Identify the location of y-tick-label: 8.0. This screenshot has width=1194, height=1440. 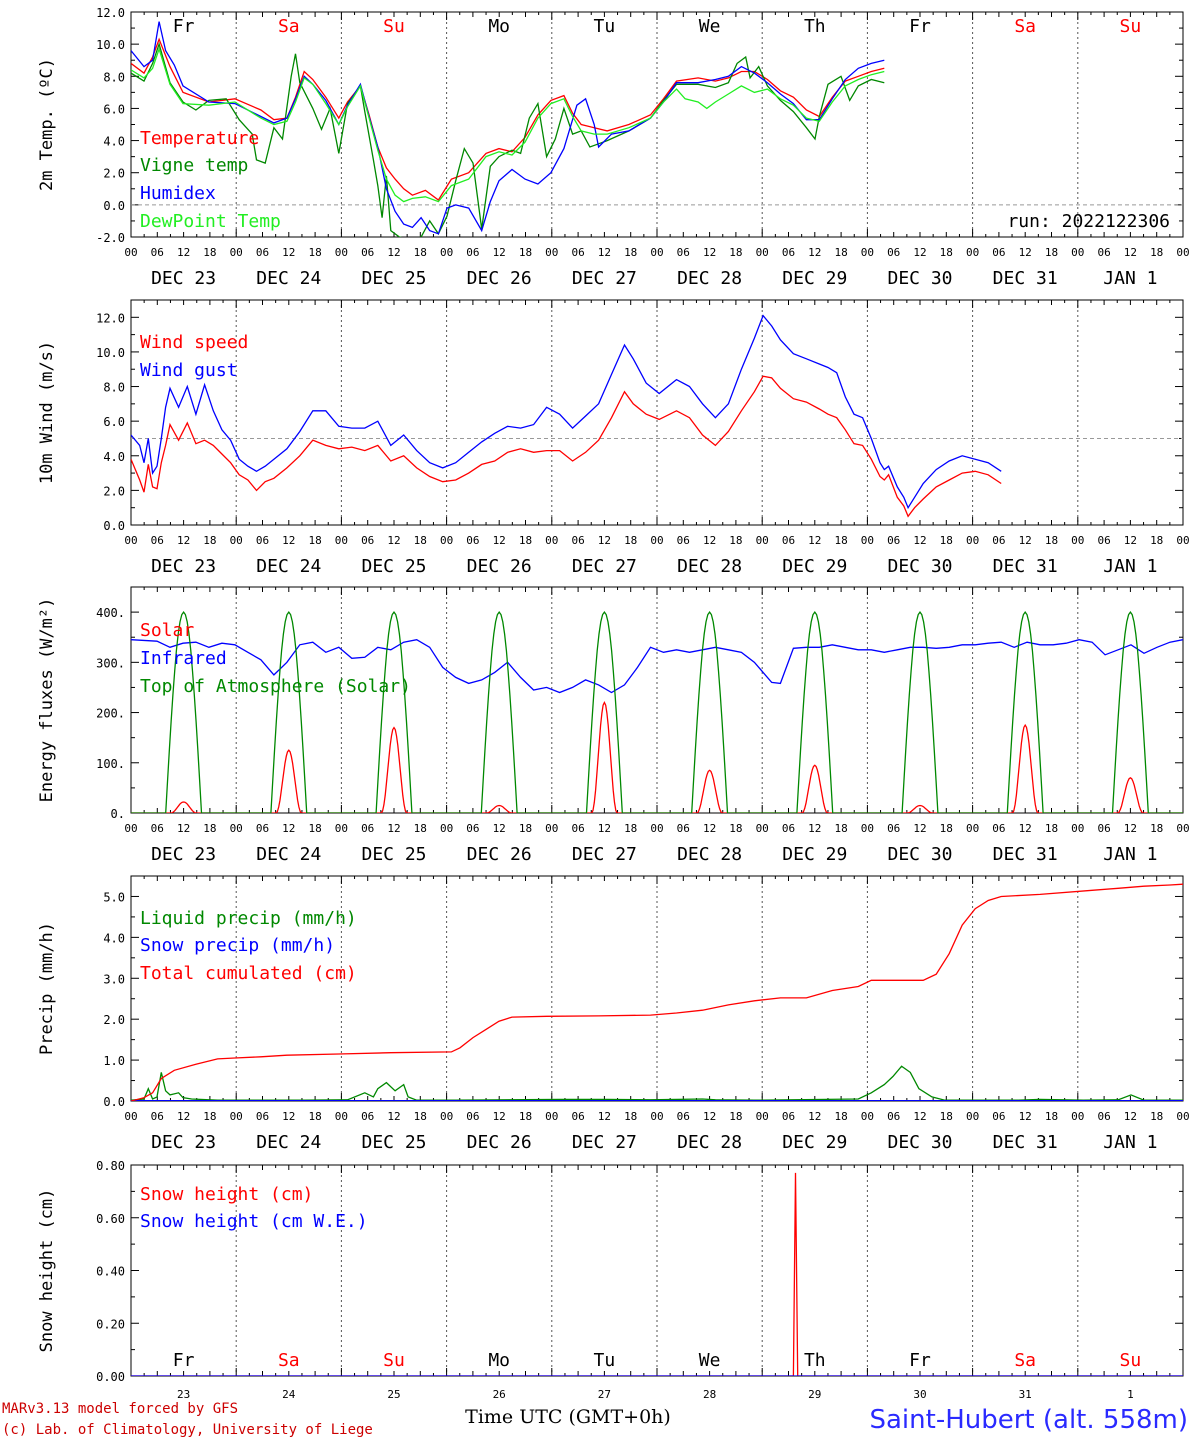
(114, 77).